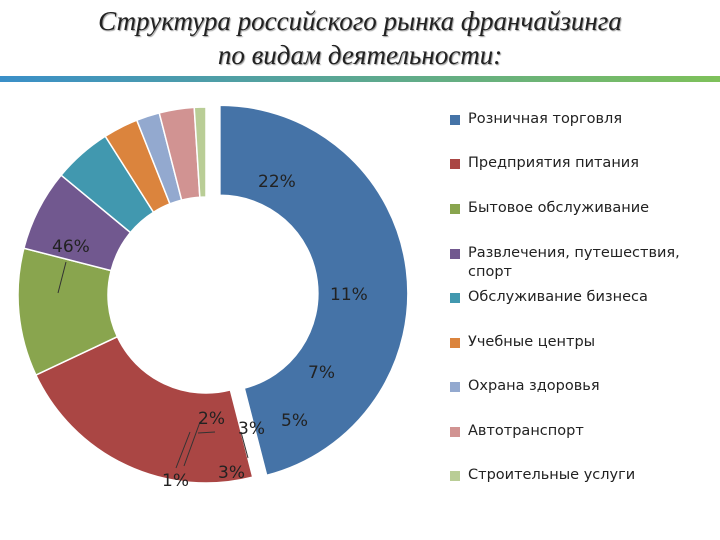 The height and width of the screenshot is (540, 720). Describe the element at coordinates (559, 208) in the screenshot. I see `legend-label: Бытовое обслуживание` at that location.